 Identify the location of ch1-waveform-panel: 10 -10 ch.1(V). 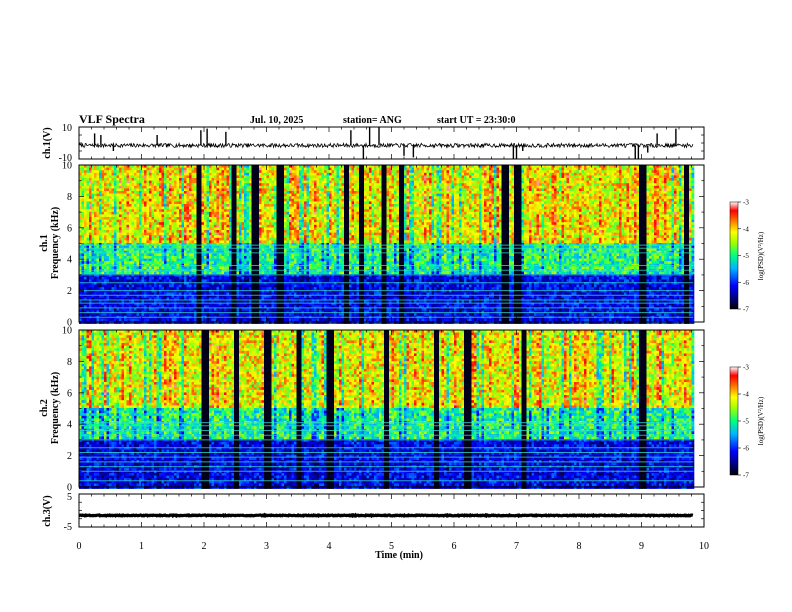
(373, 143).